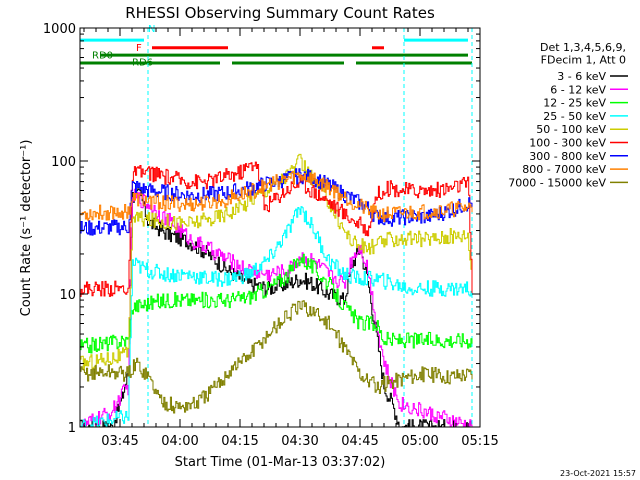  Describe the element at coordinates (574, 116) in the screenshot. I see `legend-label-3: 25 - 50 keV` at that location.